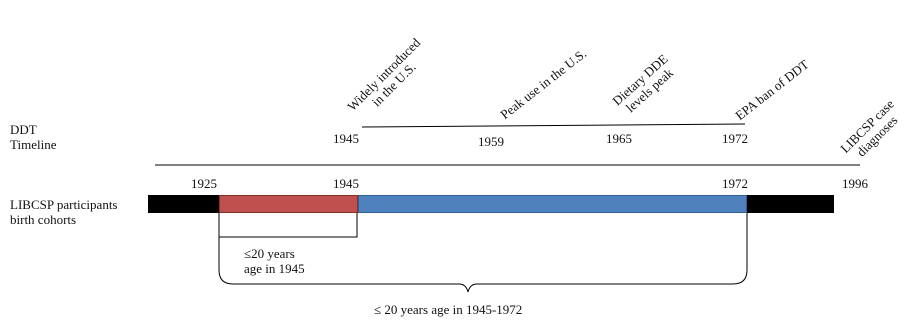 The height and width of the screenshot is (320, 908). I want to click on bracket-small, so click(288, 225).